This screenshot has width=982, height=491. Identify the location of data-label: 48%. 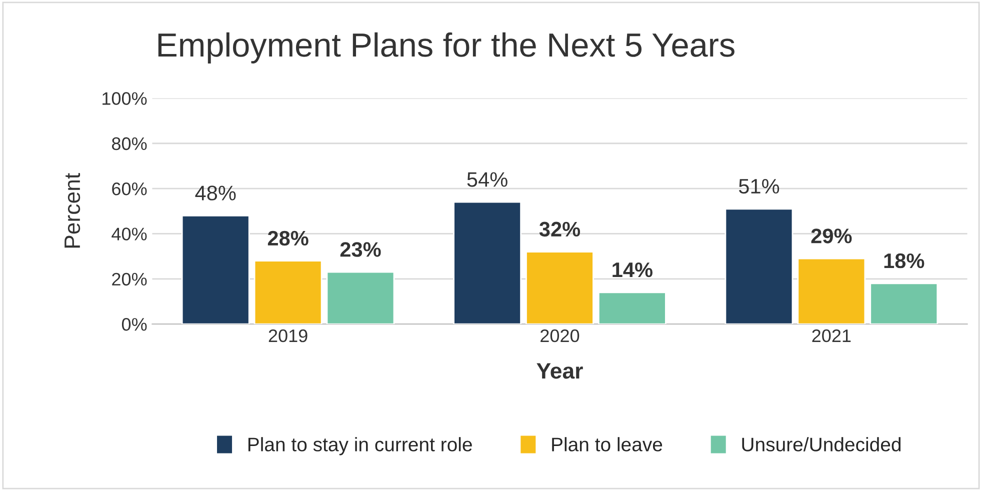
(215, 193).